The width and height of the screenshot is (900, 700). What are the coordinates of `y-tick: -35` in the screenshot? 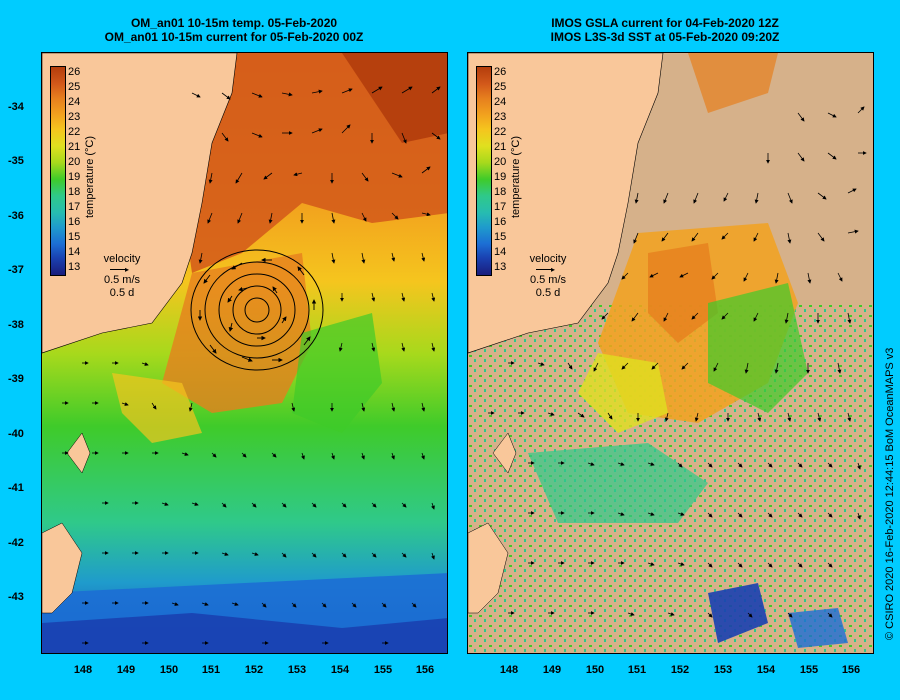 It's located at (16, 161).